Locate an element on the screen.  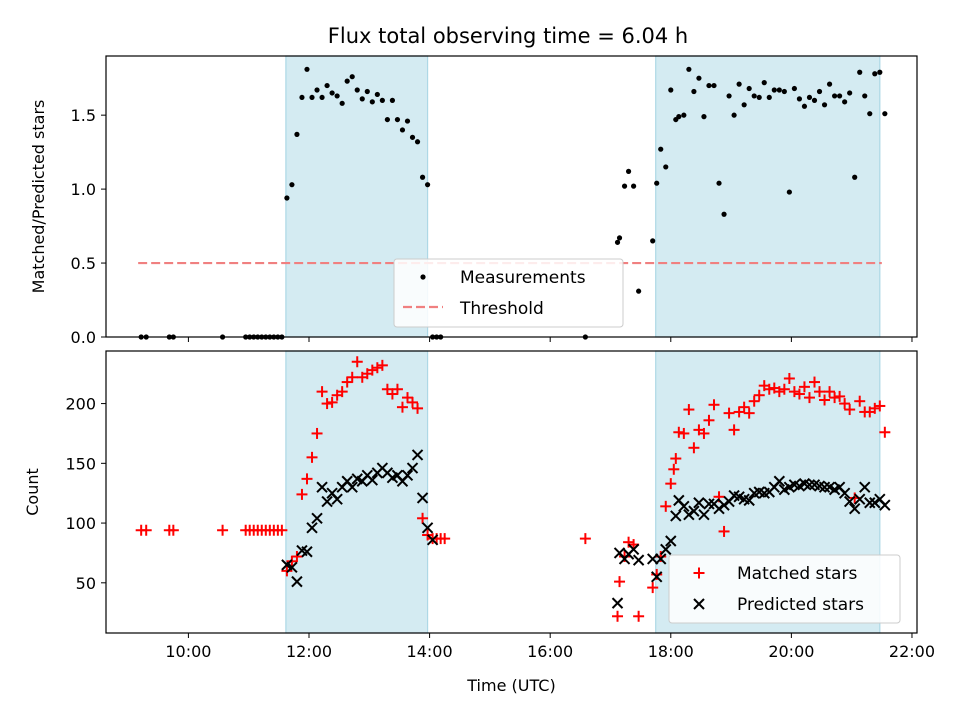
bottom-series1-point-77-b is located at coordinates (854, 509).